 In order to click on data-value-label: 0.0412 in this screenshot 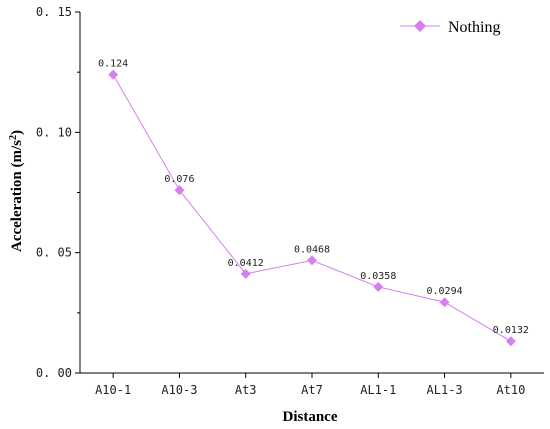, I will do `click(246, 263)`.